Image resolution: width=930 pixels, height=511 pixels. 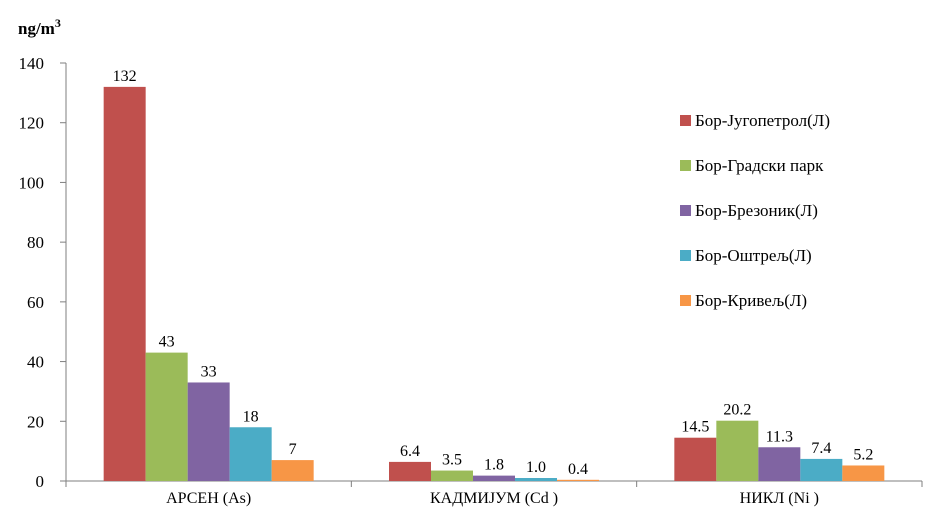 I want to click on data-label: 7, so click(x=293, y=449).